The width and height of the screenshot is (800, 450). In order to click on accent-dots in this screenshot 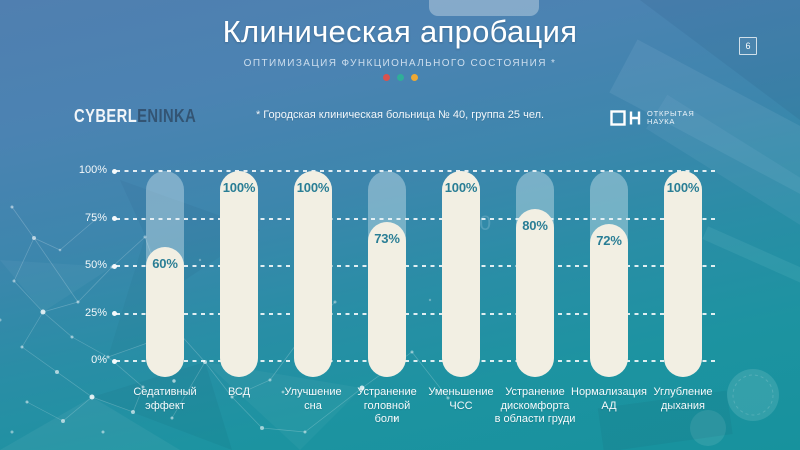, I will do `click(400, 77)`.